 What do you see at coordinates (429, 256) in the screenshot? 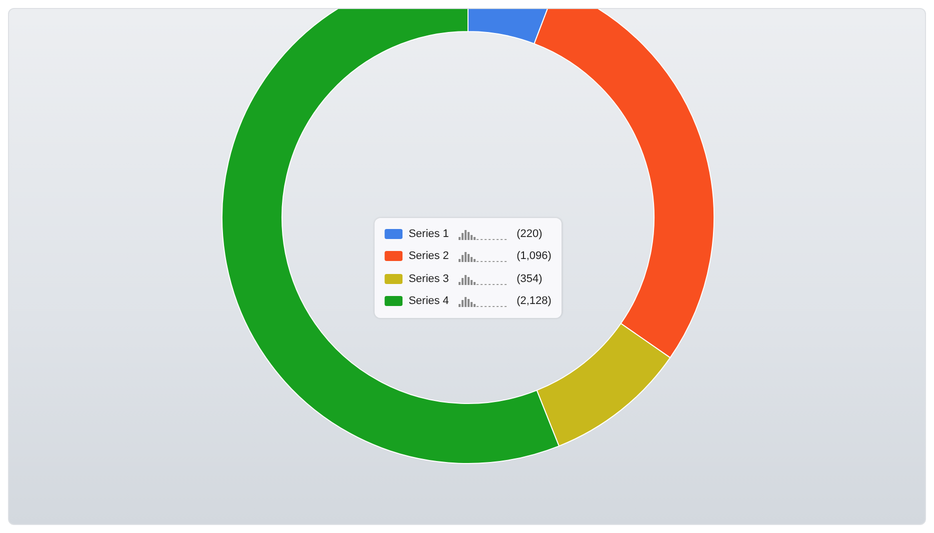
I see `legend-label: Series 2` at bounding box center [429, 256].